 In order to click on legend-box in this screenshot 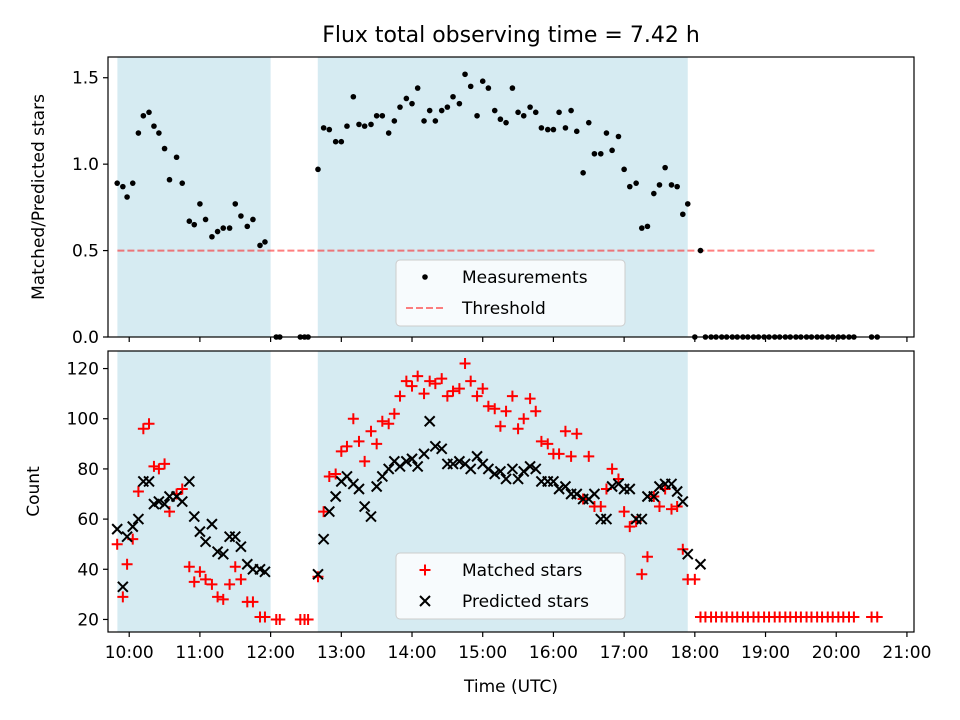, I will do `click(510, 293)`.